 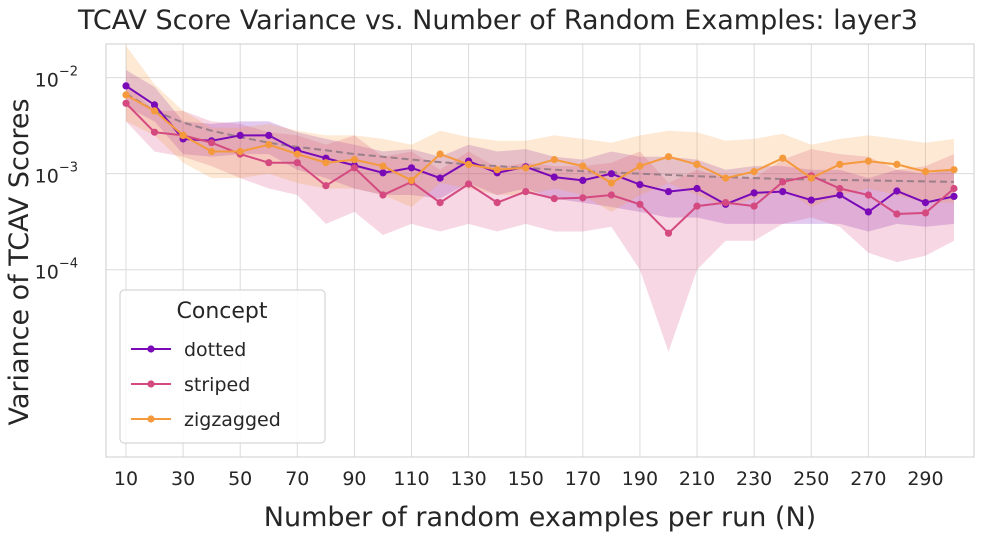 What do you see at coordinates (56, 270) in the screenshot?
I see `y-tick-label: 10⁻⁴` at bounding box center [56, 270].